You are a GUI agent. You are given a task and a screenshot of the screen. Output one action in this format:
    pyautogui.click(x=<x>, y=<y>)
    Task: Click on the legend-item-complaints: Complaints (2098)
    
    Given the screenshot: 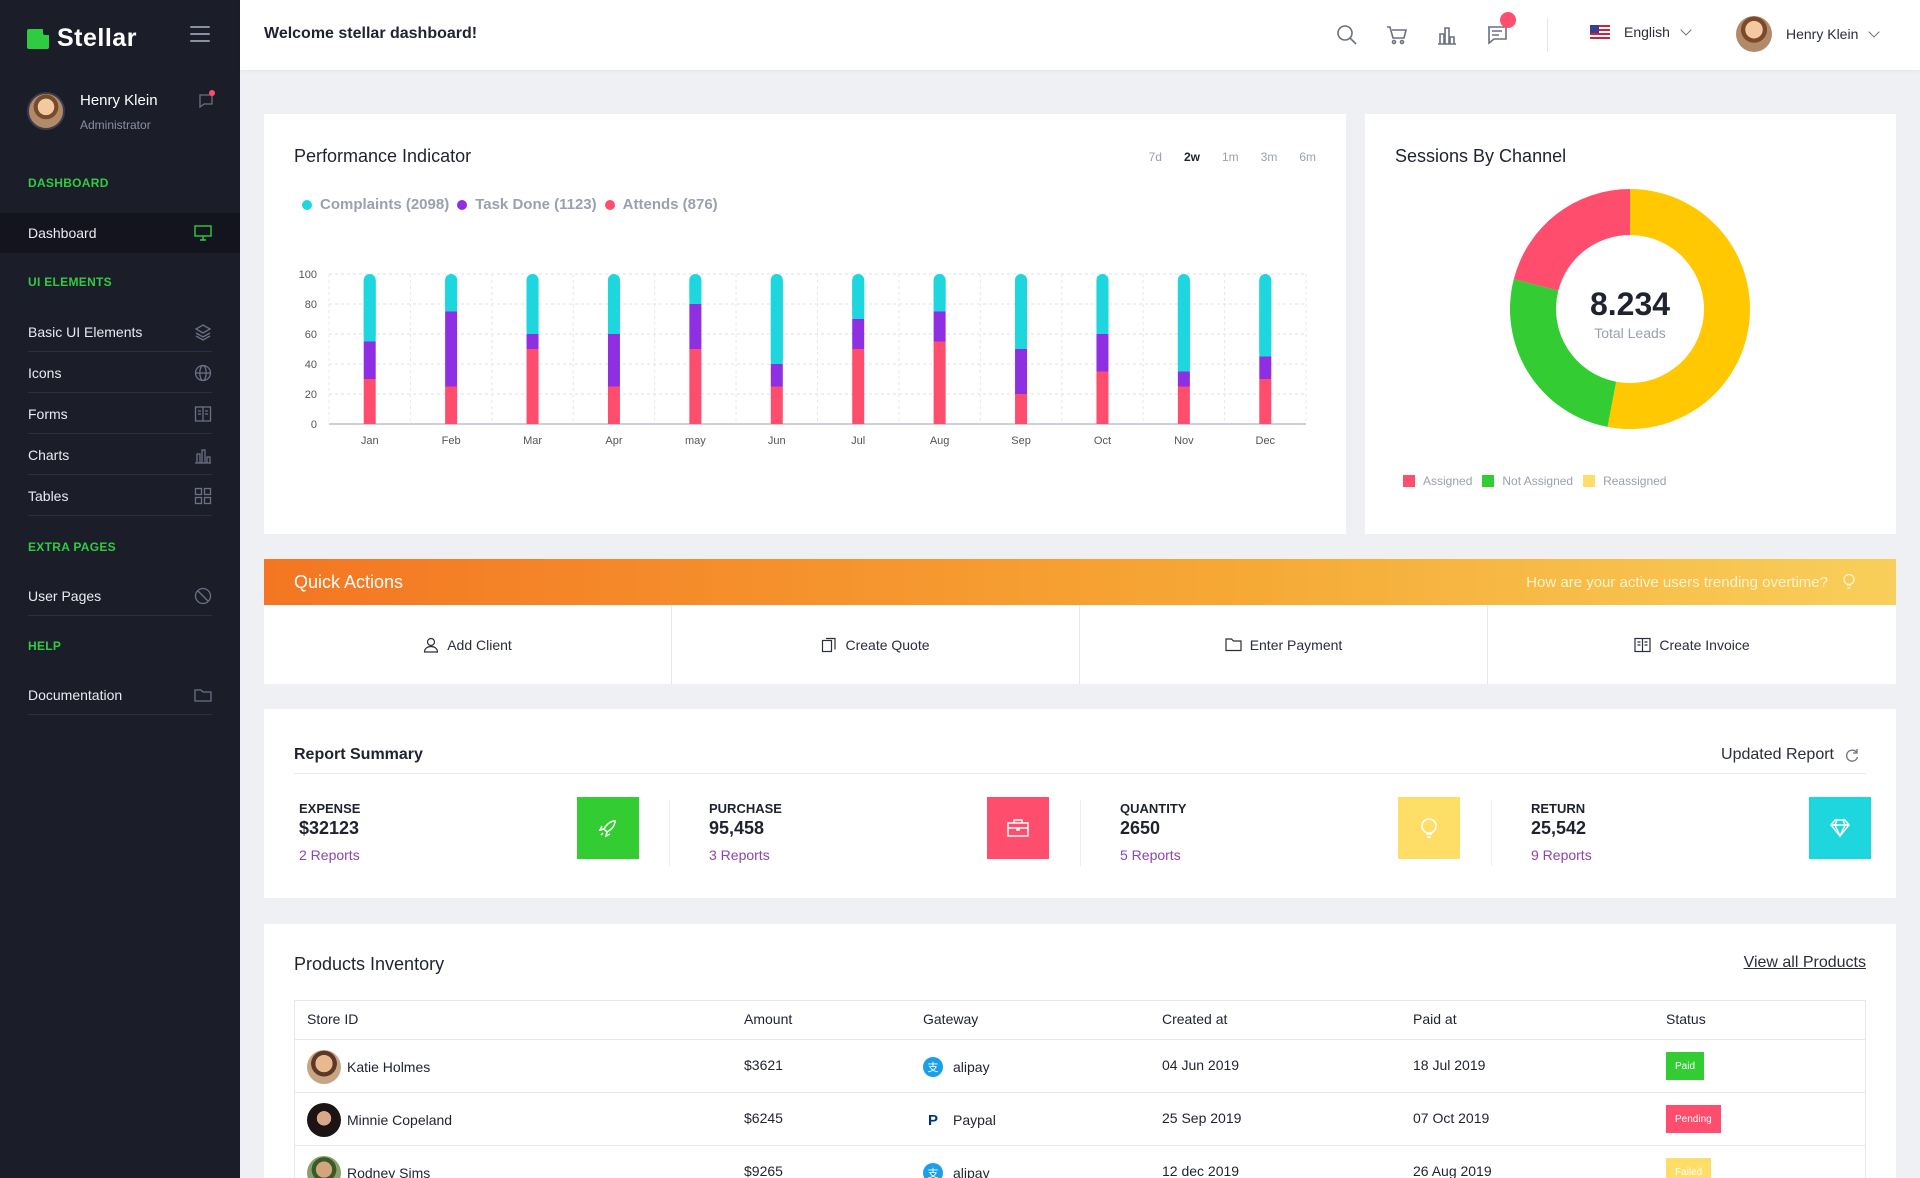 What is the action you would take?
    pyautogui.click(x=375, y=204)
    